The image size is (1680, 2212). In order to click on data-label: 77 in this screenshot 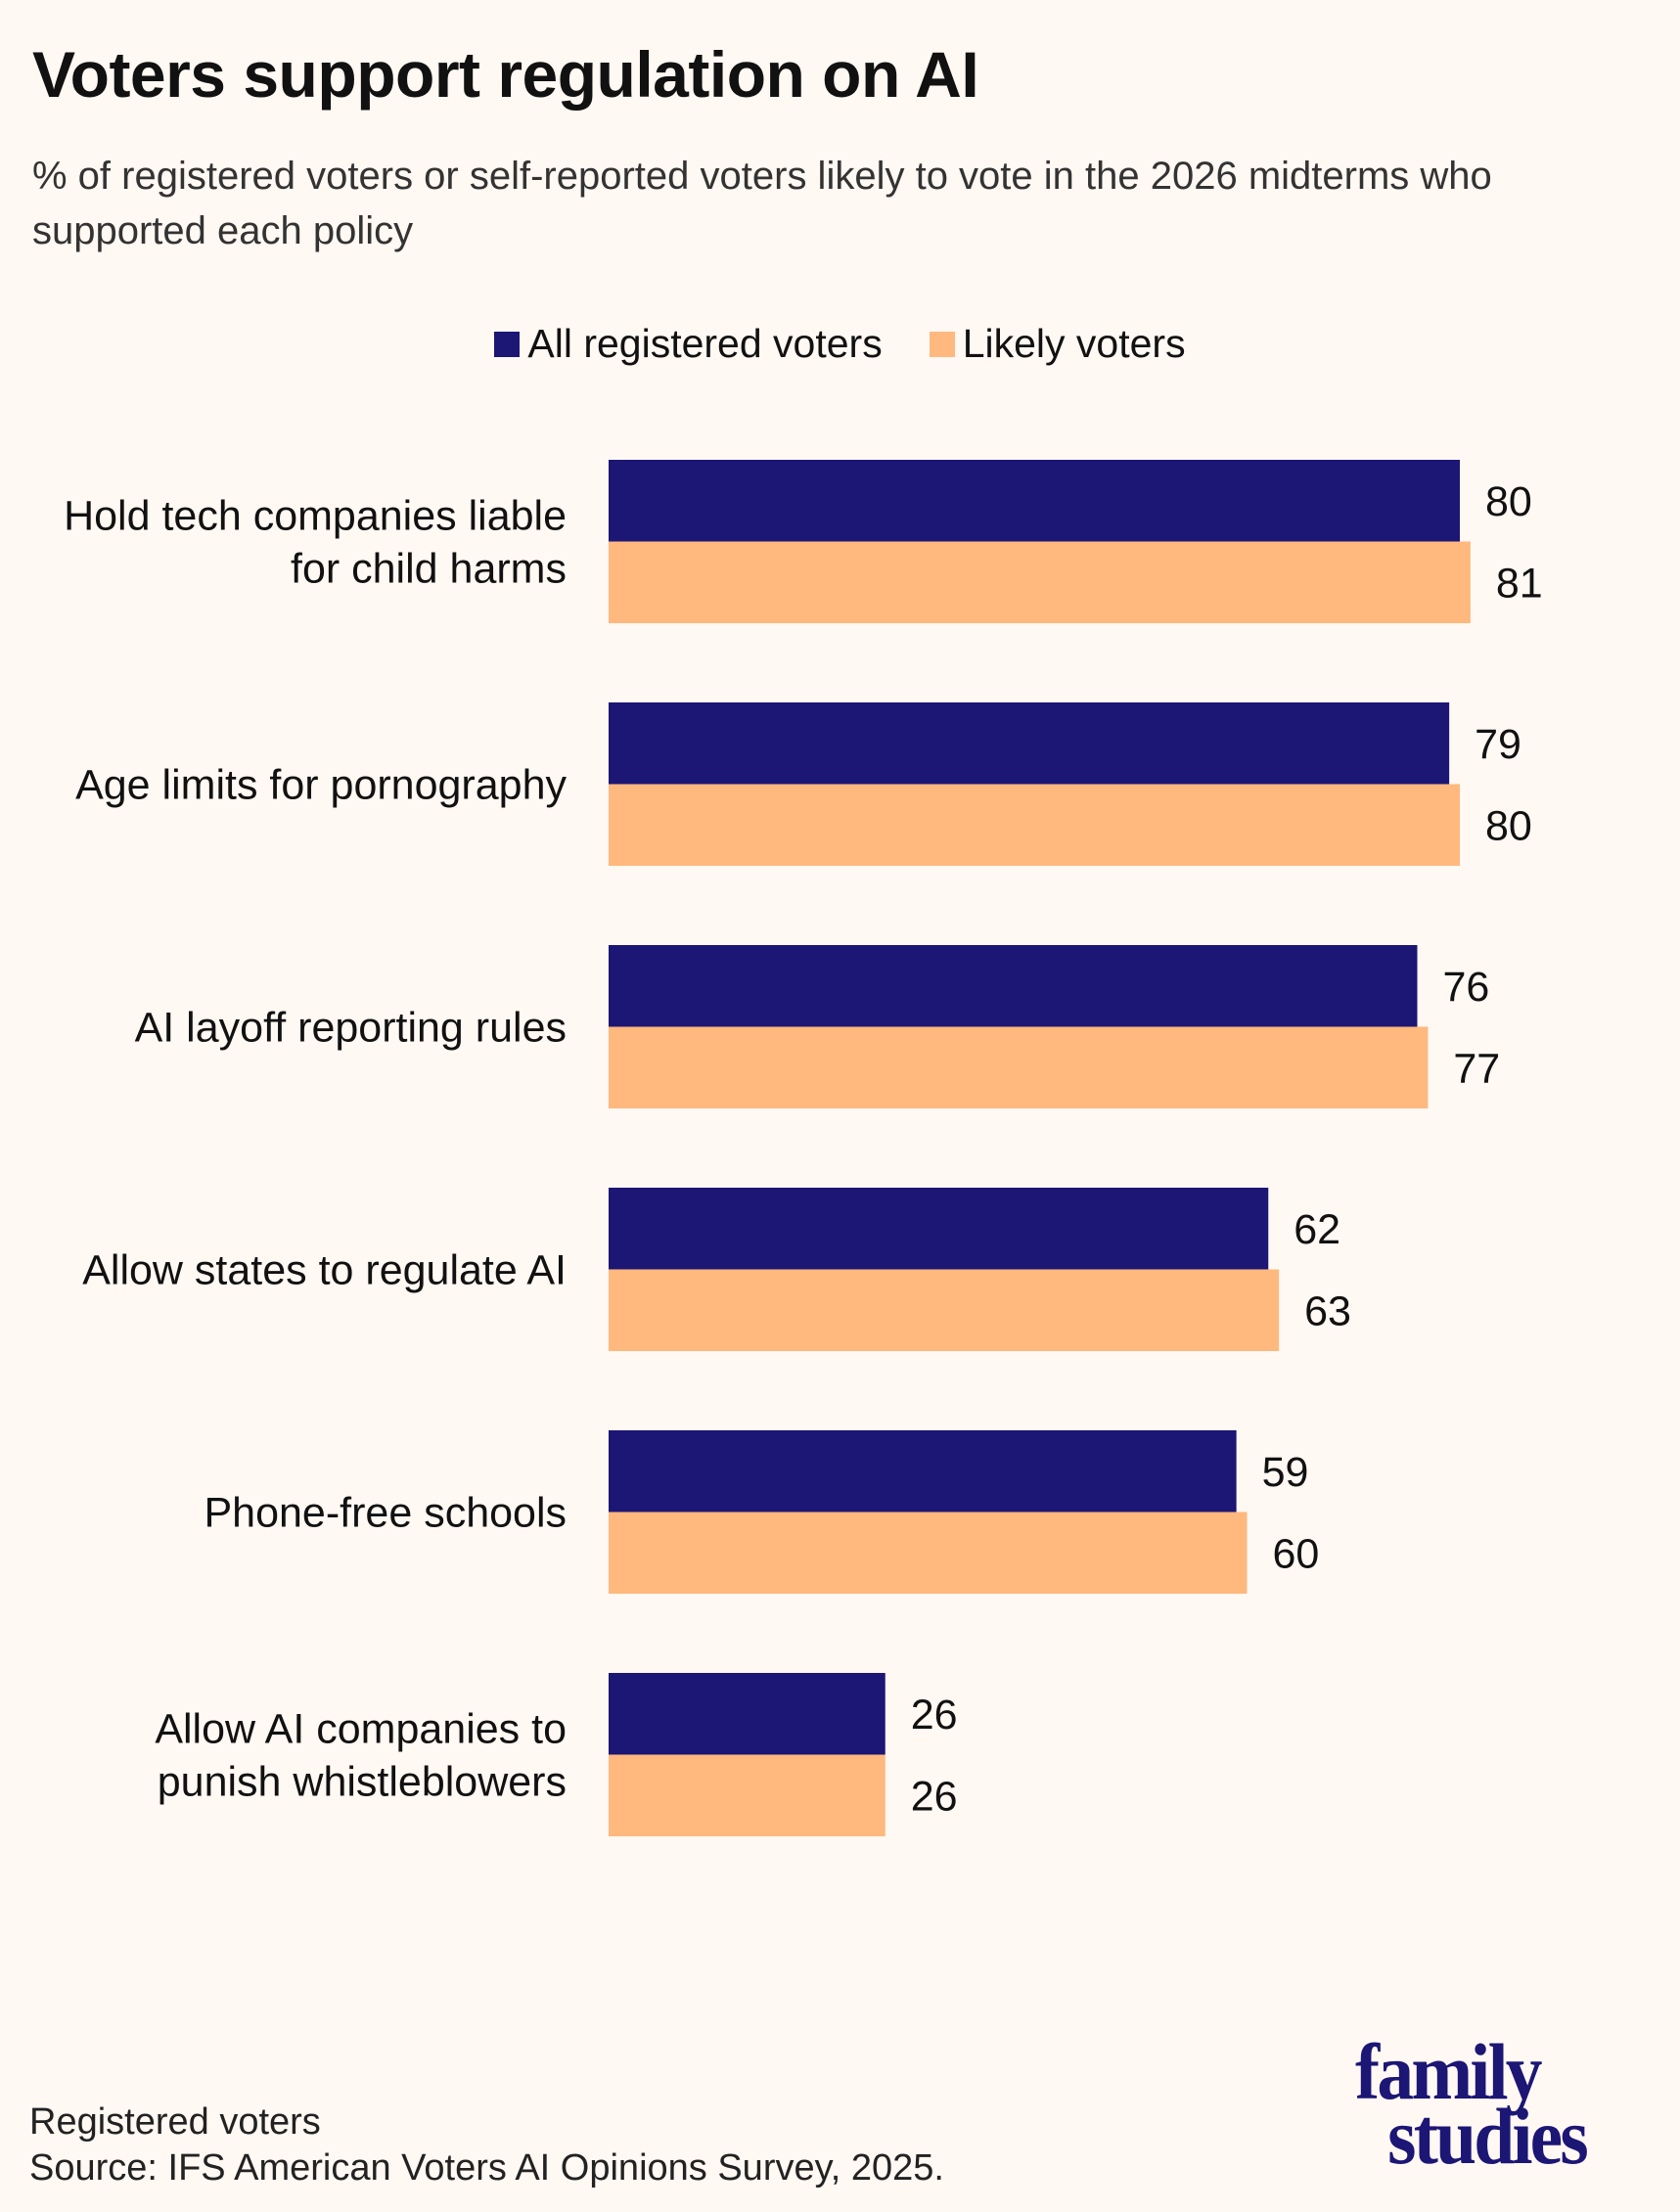, I will do `click(1476, 1068)`.